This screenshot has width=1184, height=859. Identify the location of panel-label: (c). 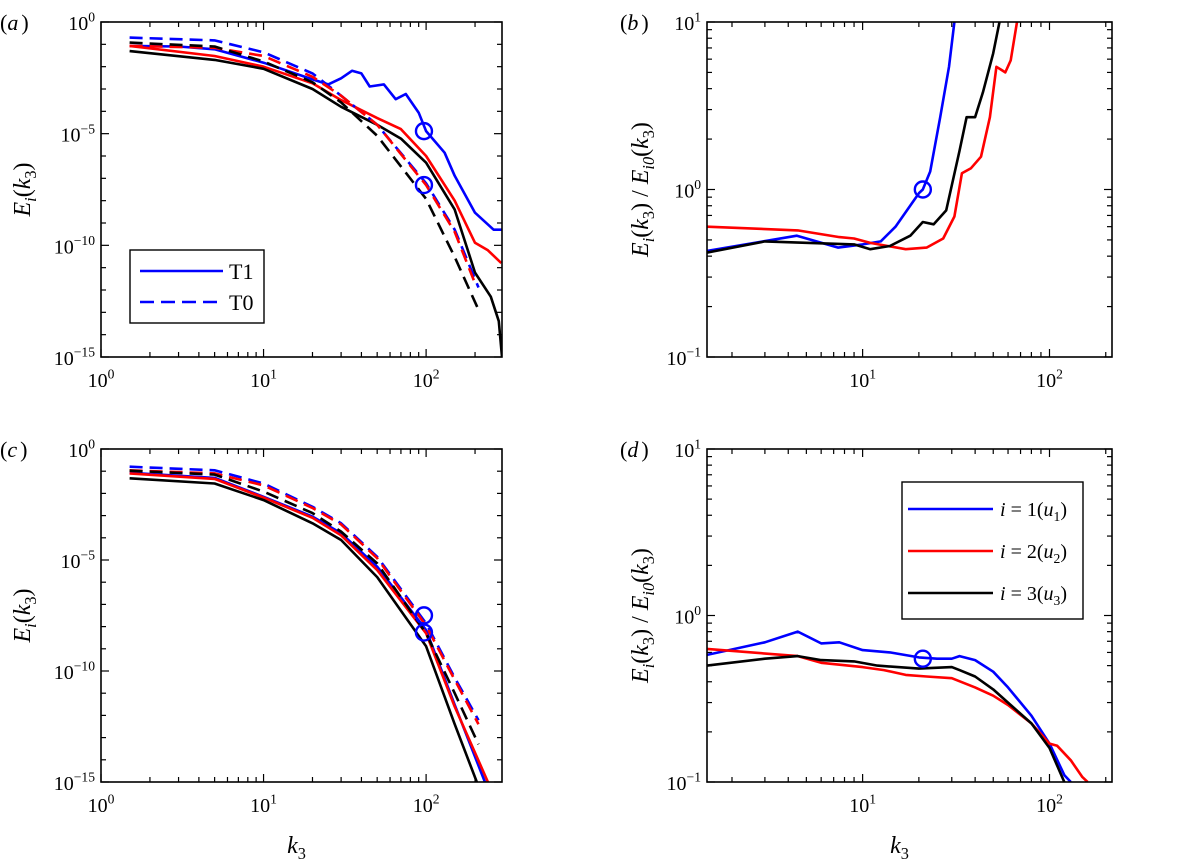
(13, 449).